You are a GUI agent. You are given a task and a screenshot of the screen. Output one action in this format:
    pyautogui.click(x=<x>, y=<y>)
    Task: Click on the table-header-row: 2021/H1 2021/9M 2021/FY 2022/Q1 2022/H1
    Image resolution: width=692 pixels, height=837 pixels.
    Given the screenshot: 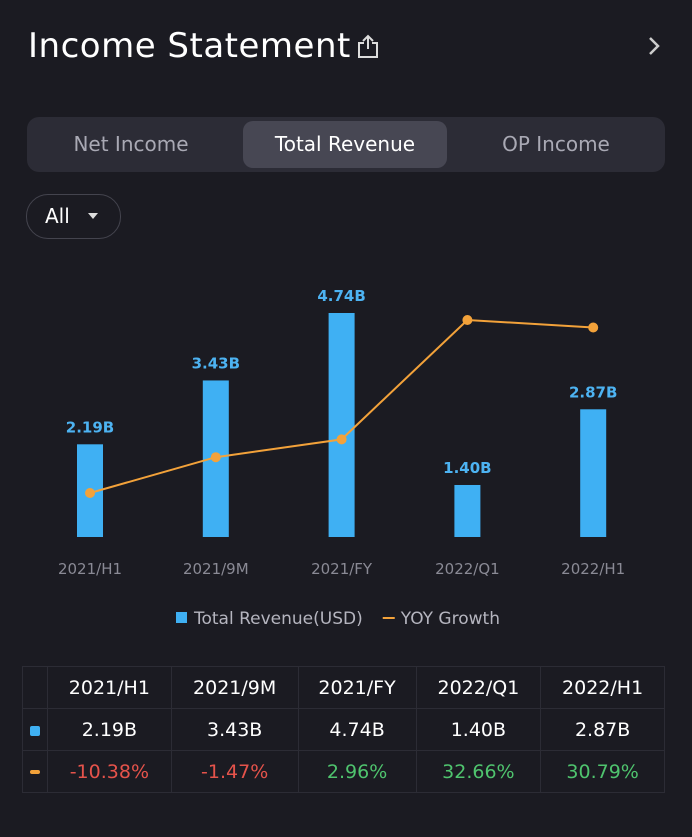 What is the action you would take?
    pyautogui.click(x=343, y=687)
    